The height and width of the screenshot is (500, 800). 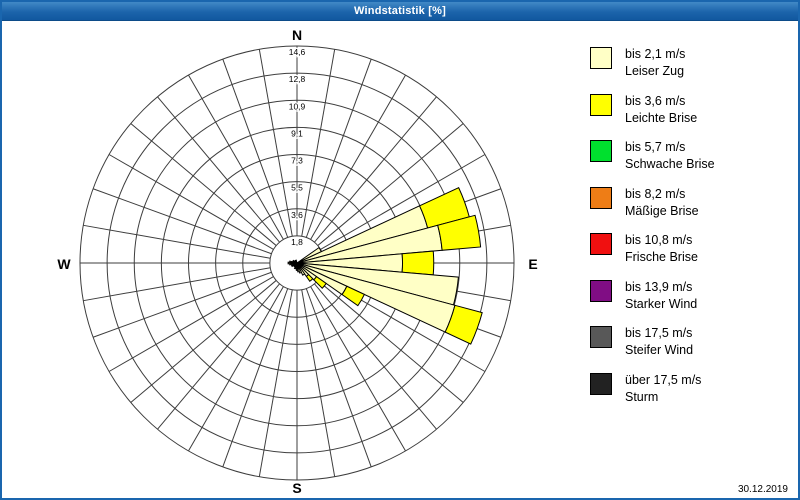 I want to click on radial-tick-label: 1,8, so click(x=297, y=242).